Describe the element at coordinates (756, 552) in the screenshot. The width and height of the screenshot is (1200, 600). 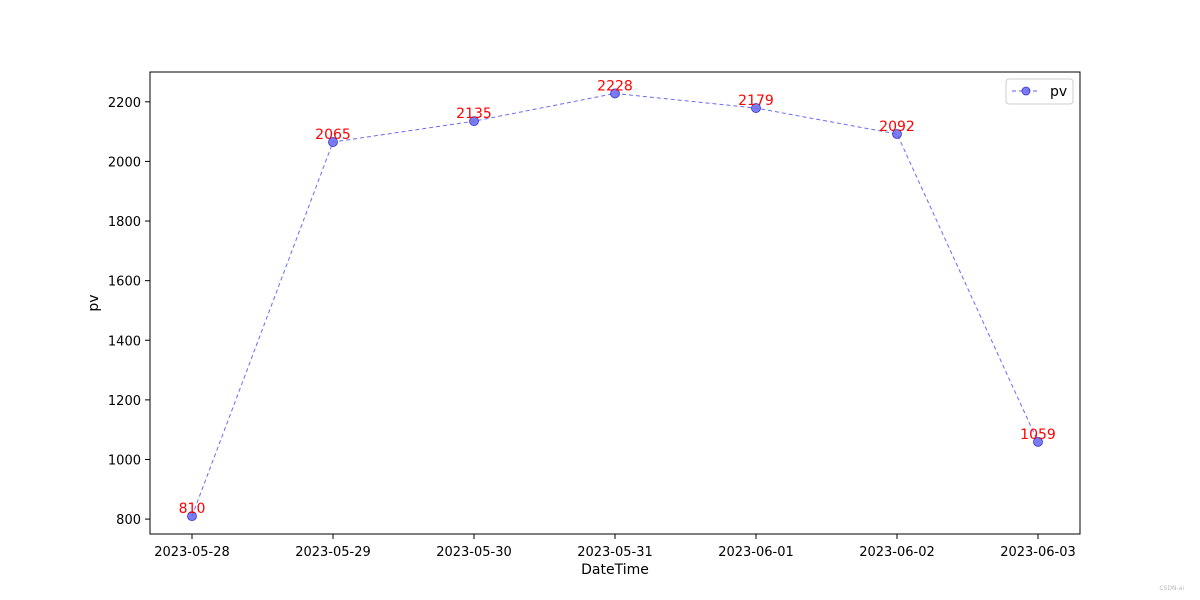
I see `x-tick-label: 2023-06-01` at that location.